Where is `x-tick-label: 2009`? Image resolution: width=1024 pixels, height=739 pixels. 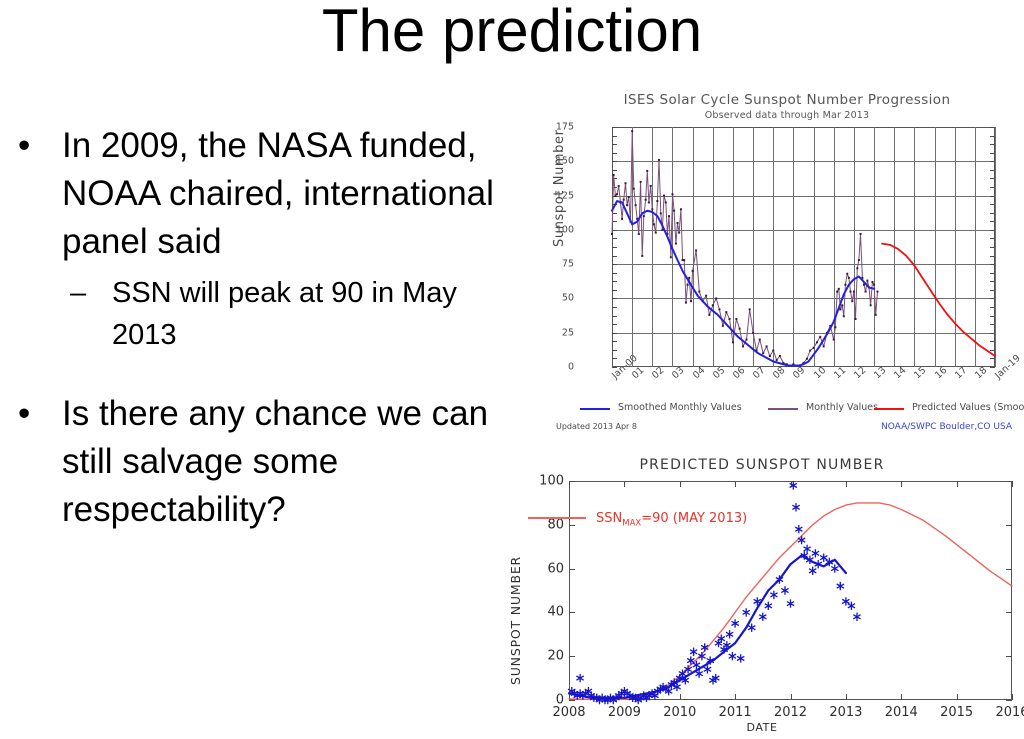 x-tick-label: 2009 is located at coordinates (624, 712).